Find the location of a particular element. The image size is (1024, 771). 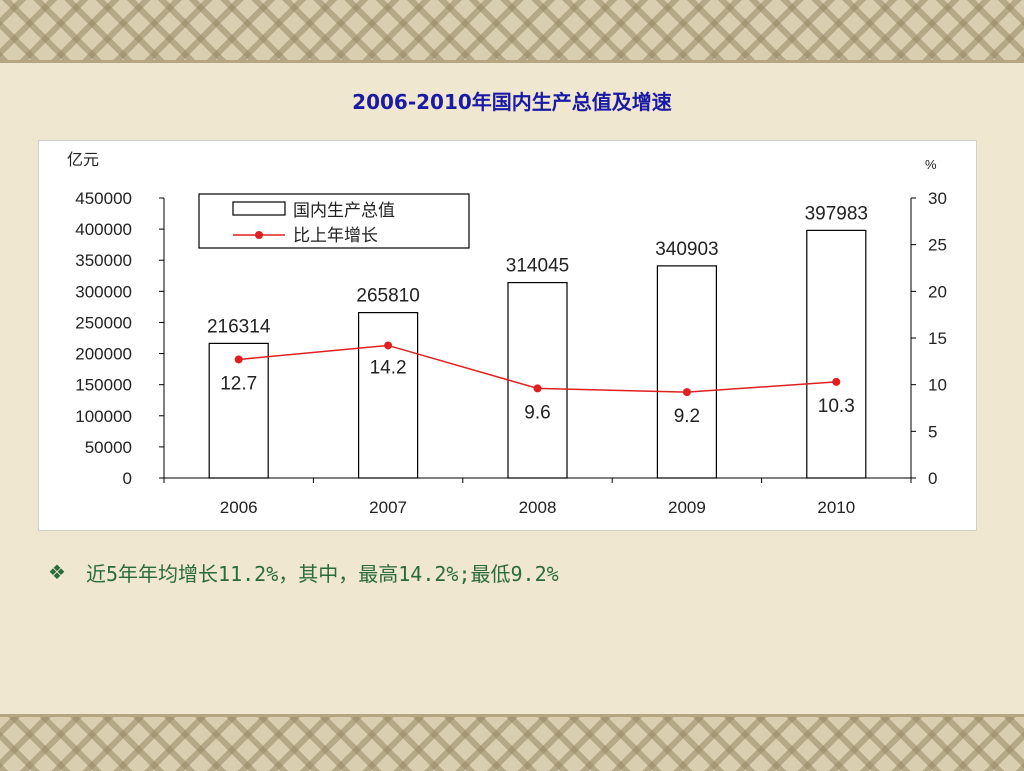

right-tick-label: 30 is located at coordinates (937, 198).